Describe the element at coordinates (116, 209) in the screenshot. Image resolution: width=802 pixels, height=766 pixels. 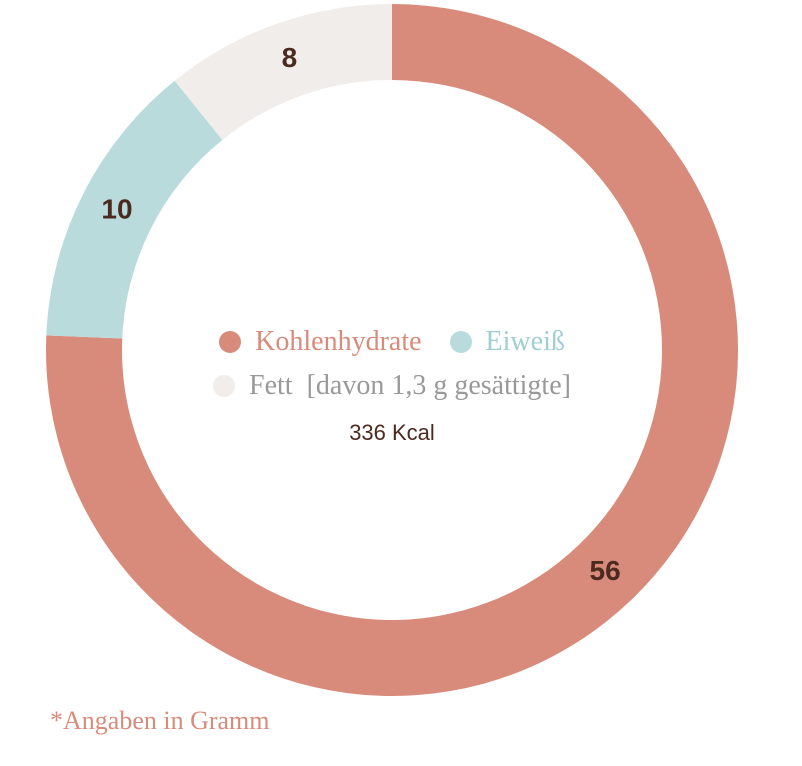
I see `value-label: 10` at that location.